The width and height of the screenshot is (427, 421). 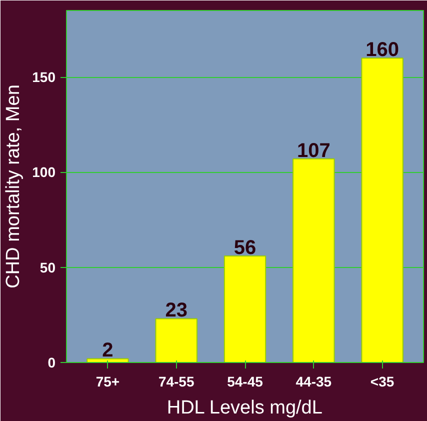 What do you see at coordinates (314, 382) in the screenshot?
I see `x-tick-label: 44-35` at bounding box center [314, 382].